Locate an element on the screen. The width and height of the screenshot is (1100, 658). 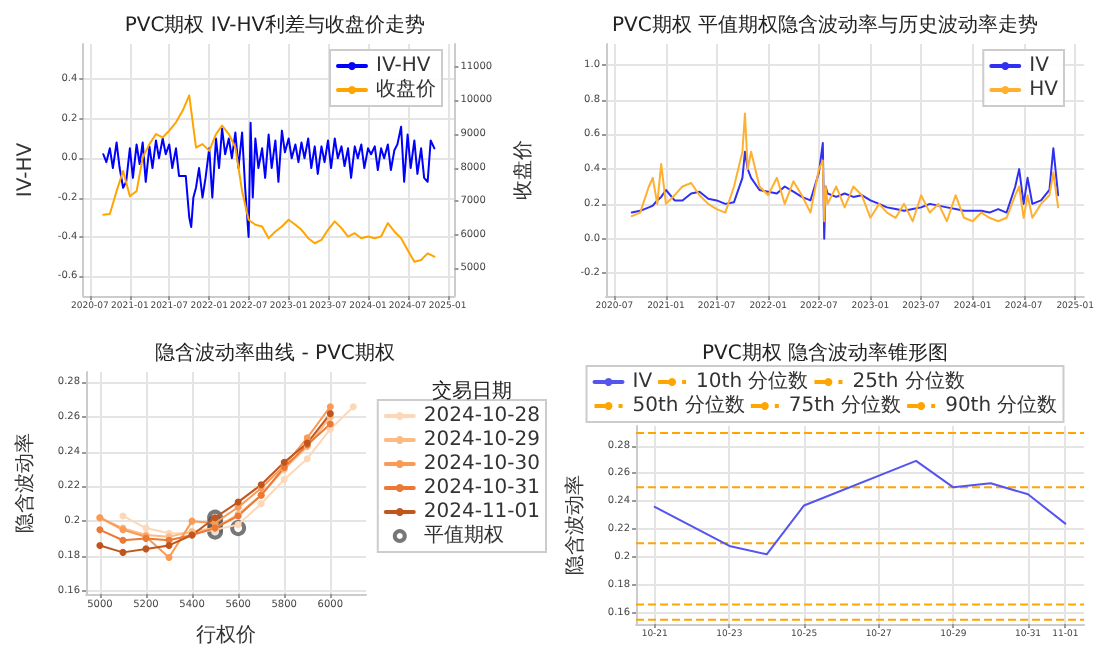
legend-title: 交易日期 is located at coordinates (472, 391).